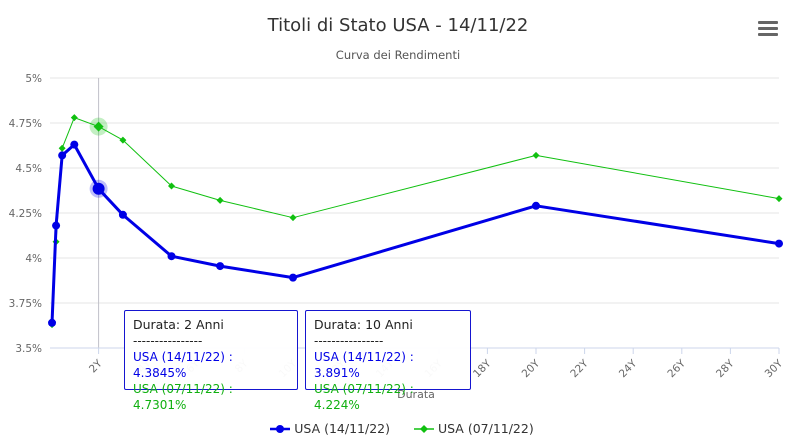 The height and width of the screenshot is (443, 804). I want to click on x-tick-label: 24Y, so click(628, 368).